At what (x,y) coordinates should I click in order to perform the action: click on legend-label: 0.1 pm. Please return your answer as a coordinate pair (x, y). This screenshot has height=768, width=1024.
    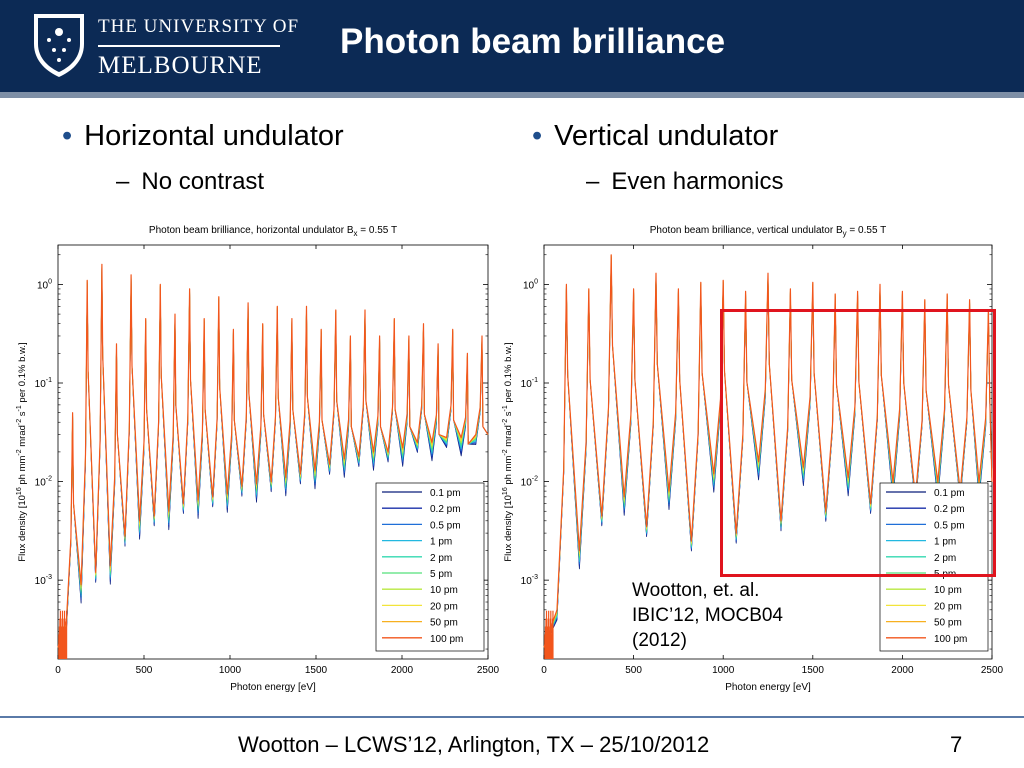
    Looking at the image, I should click on (949, 493).